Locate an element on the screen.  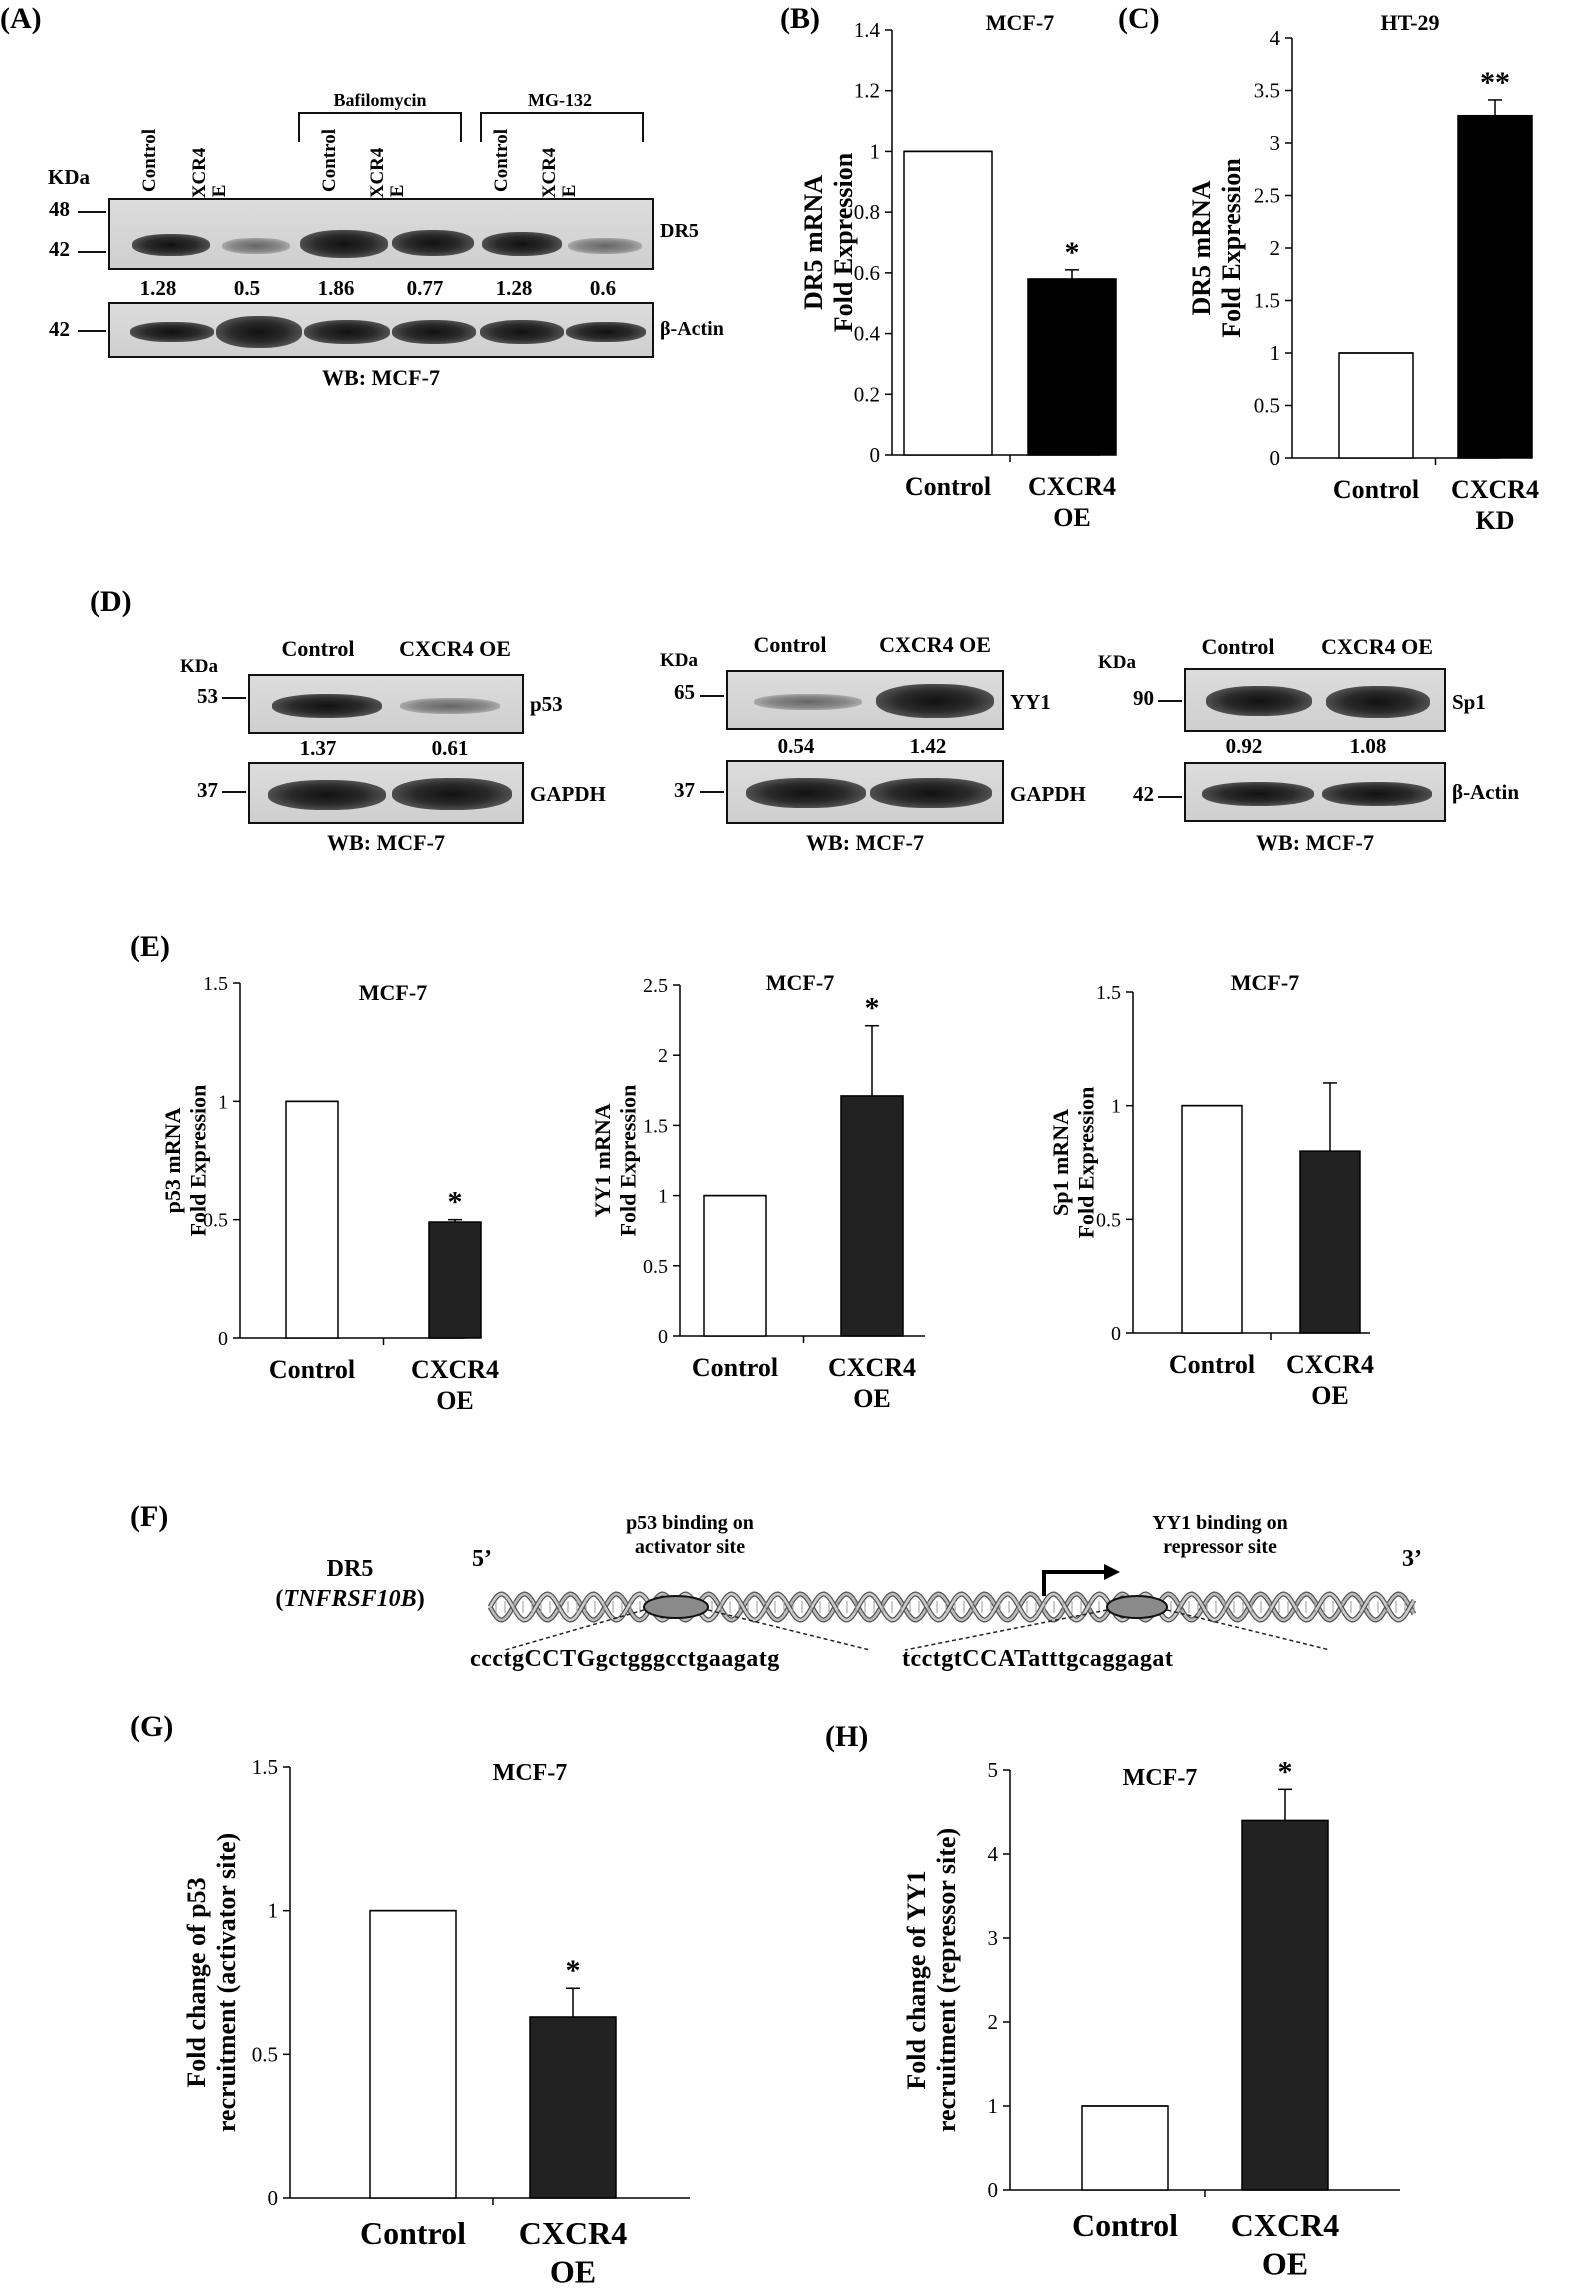
panel-label-g: (G) is located at coordinates (152, 1726).